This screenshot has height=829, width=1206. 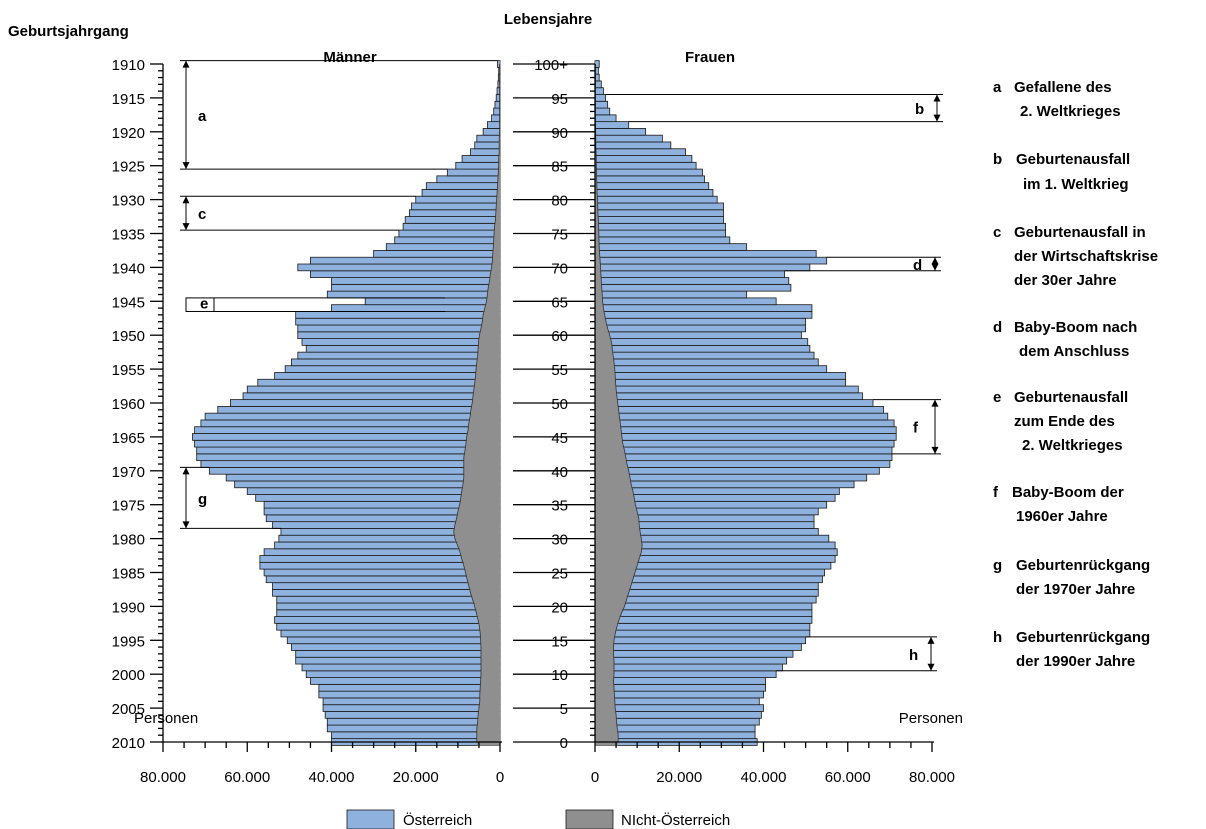 What do you see at coordinates (679, 777) in the screenshot?
I see `women-x-tick-label: 20.000` at bounding box center [679, 777].